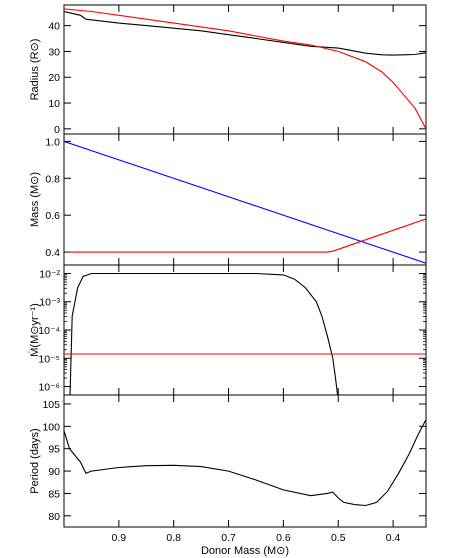 This screenshot has height=558, width=458. What do you see at coordinates (52, 253) in the screenshot?
I see `y-tick-label: 0.4` at bounding box center [52, 253].